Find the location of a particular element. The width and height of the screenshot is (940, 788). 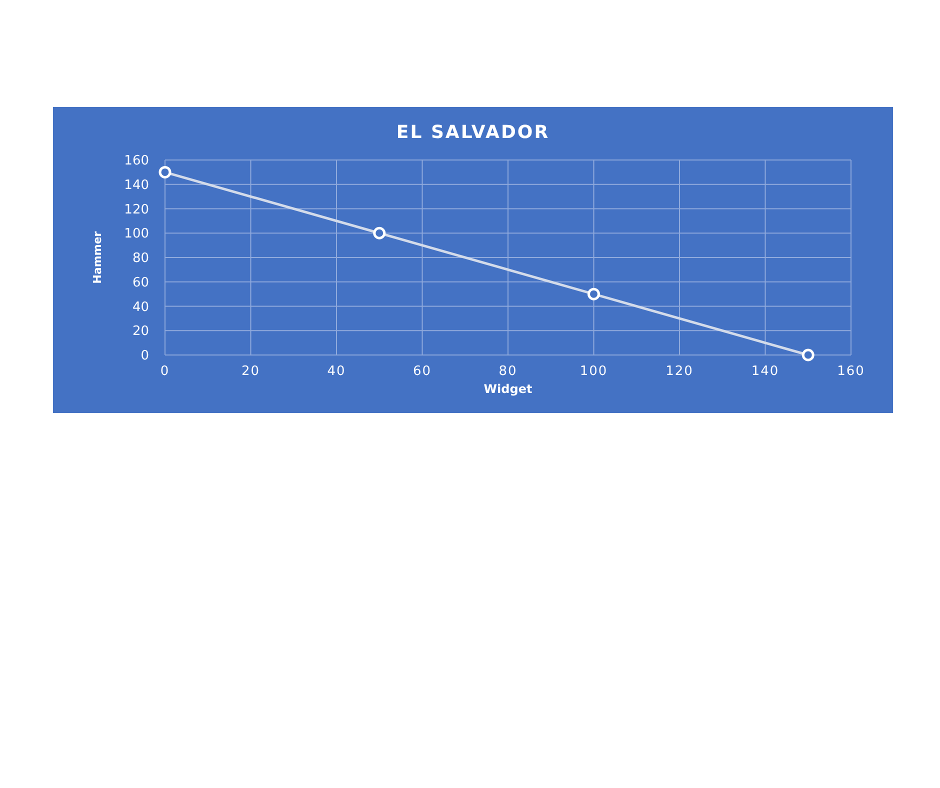

y-tick-label: 80 is located at coordinates (140, 258).